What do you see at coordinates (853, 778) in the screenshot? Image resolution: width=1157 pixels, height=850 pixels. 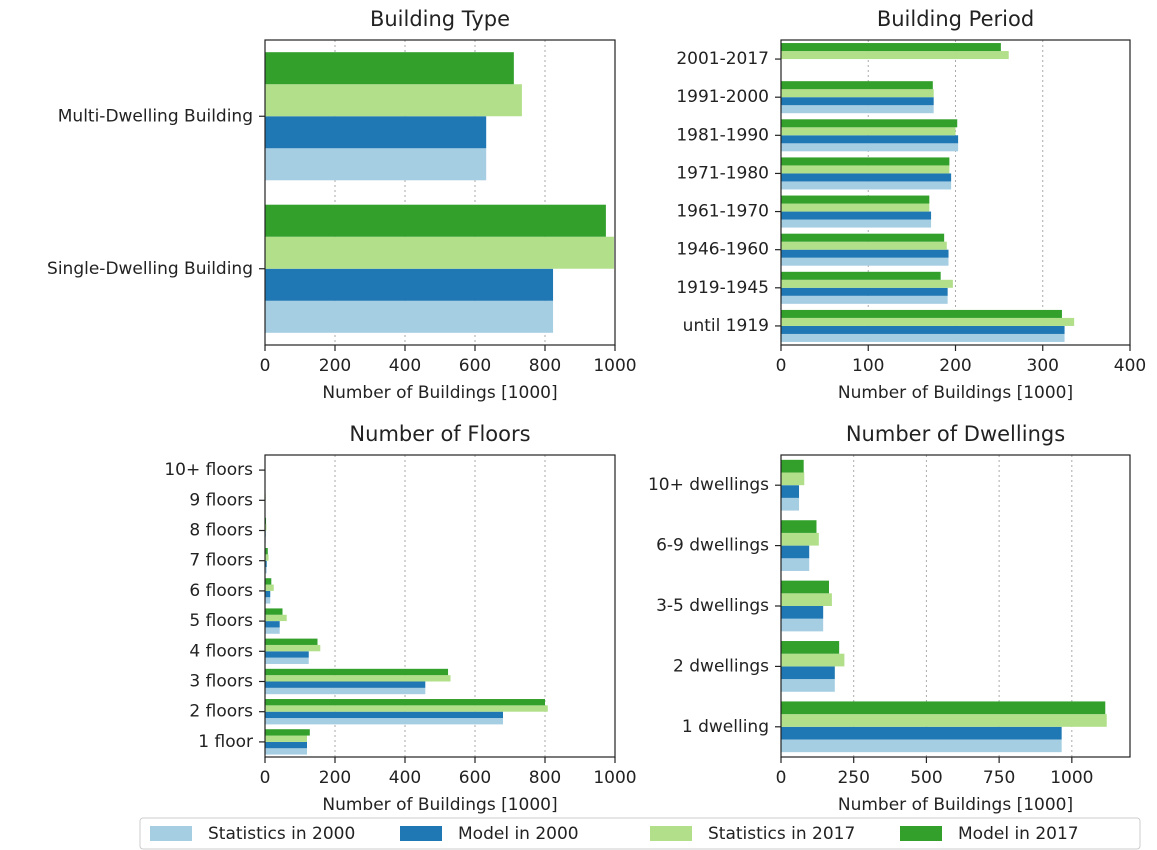 I see `x-tick-label: 250` at bounding box center [853, 778].